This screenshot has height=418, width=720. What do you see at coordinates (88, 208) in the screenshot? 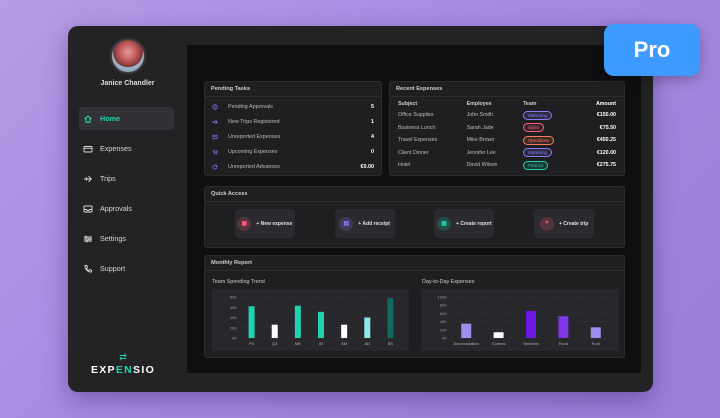
I see `inbox-icon` at bounding box center [88, 208].